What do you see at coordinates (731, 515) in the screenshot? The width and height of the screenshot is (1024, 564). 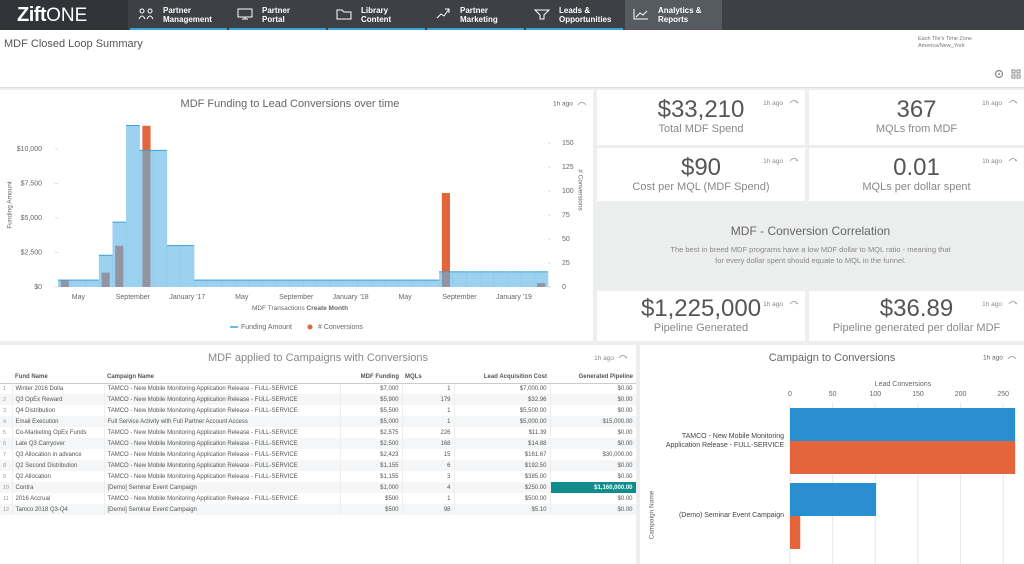 I see `y-tick-label: (Demo) Seminar Event Campaign` at bounding box center [731, 515].